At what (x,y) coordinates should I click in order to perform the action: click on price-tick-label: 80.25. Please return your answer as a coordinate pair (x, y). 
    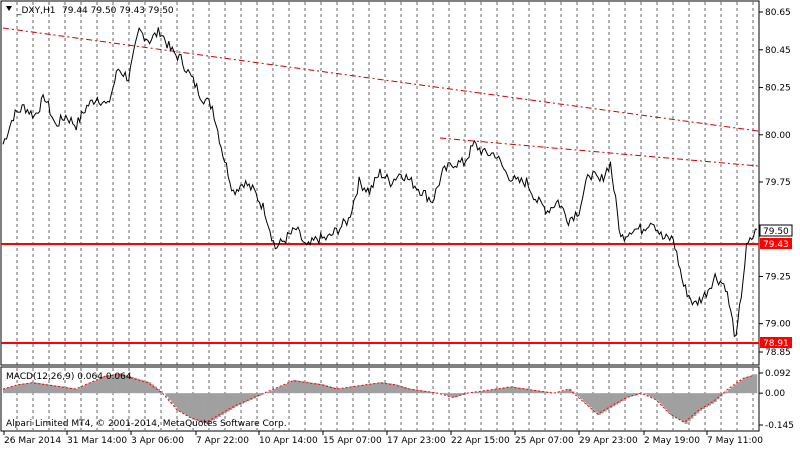
    Looking at the image, I should click on (778, 89).